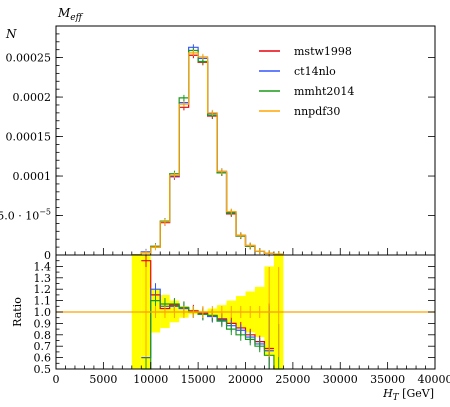  I want to click on x-tick-label: 10000, so click(150, 379).